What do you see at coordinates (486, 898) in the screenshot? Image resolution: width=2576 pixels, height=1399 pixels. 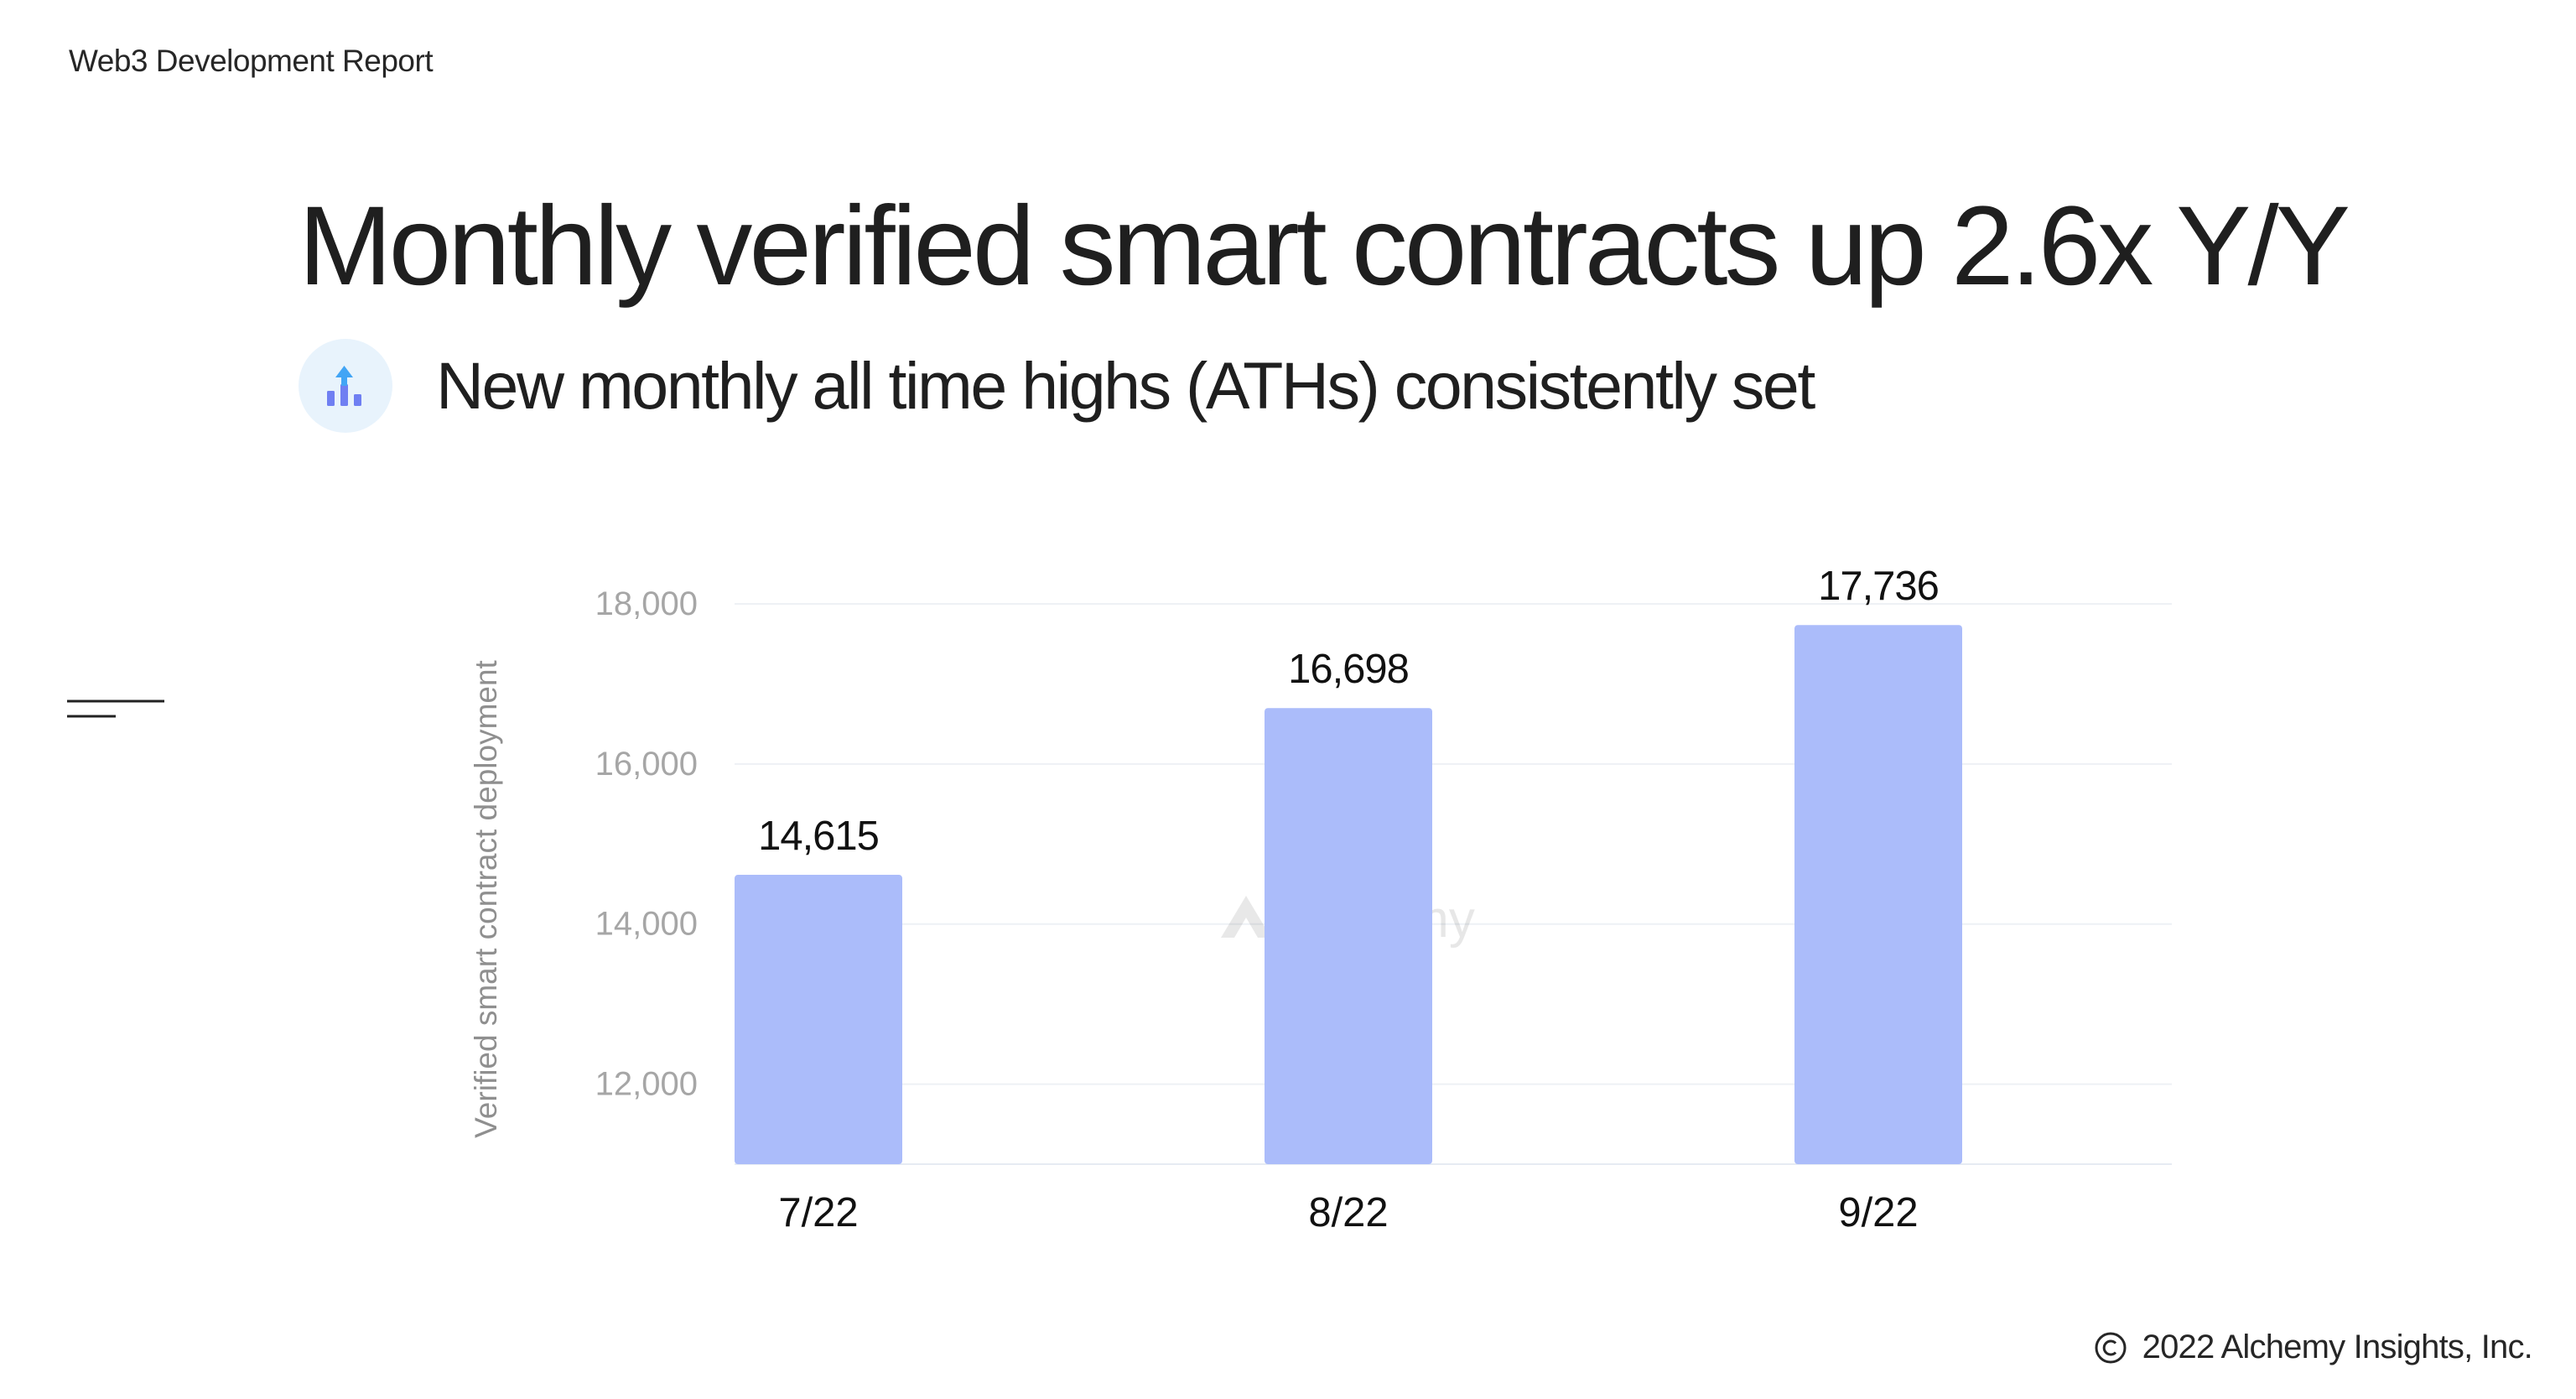 I see `y-axis-title: Verified smart contract deployment` at bounding box center [486, 898].